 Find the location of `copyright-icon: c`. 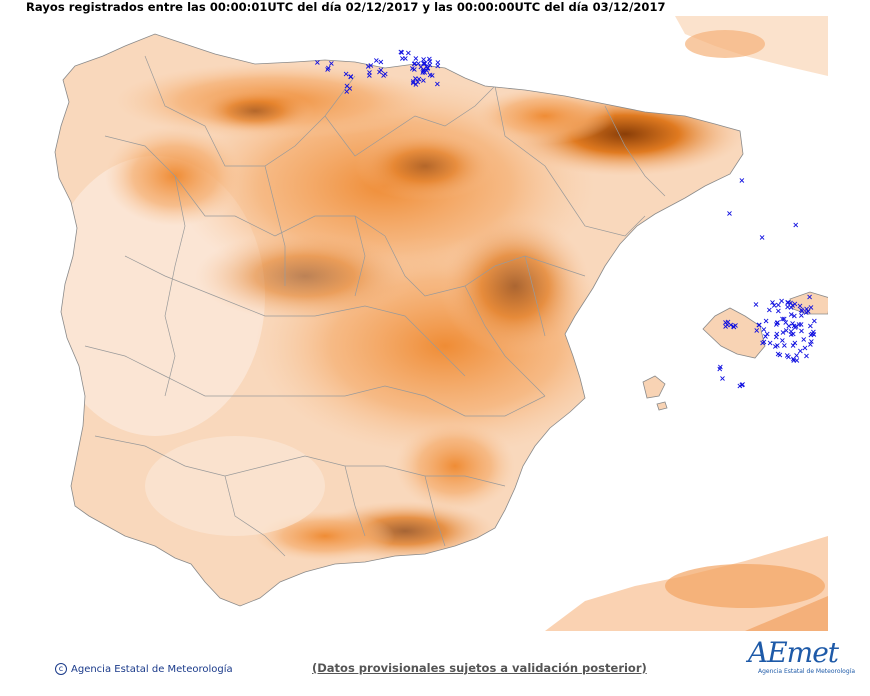

copyright-icon: c is located at coordinates (61, 669).